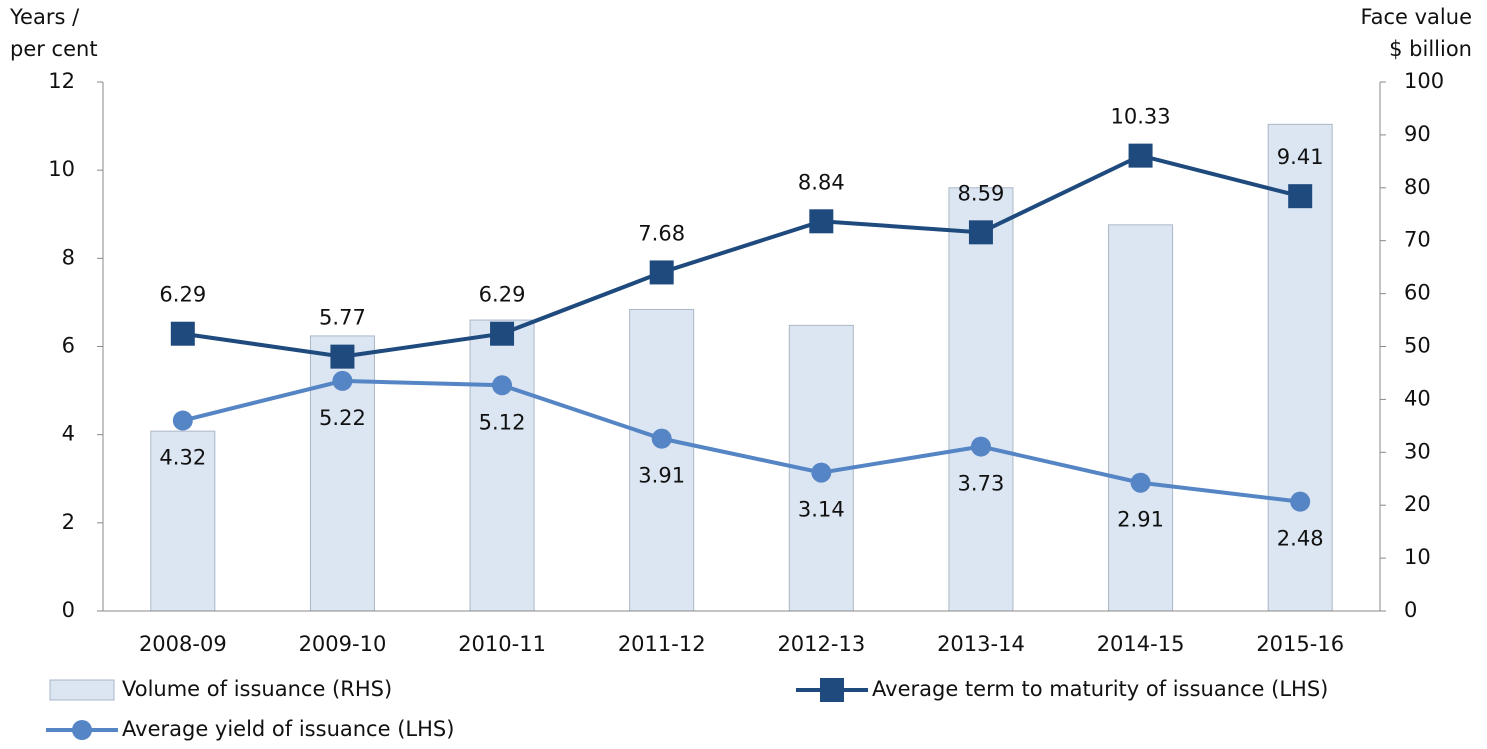 This screenshot has height=749, width=1487. What do you see at coordinates (981, 193) in the screenshot?
I see `data-label: 8.59` at bounding box center [981, 193].